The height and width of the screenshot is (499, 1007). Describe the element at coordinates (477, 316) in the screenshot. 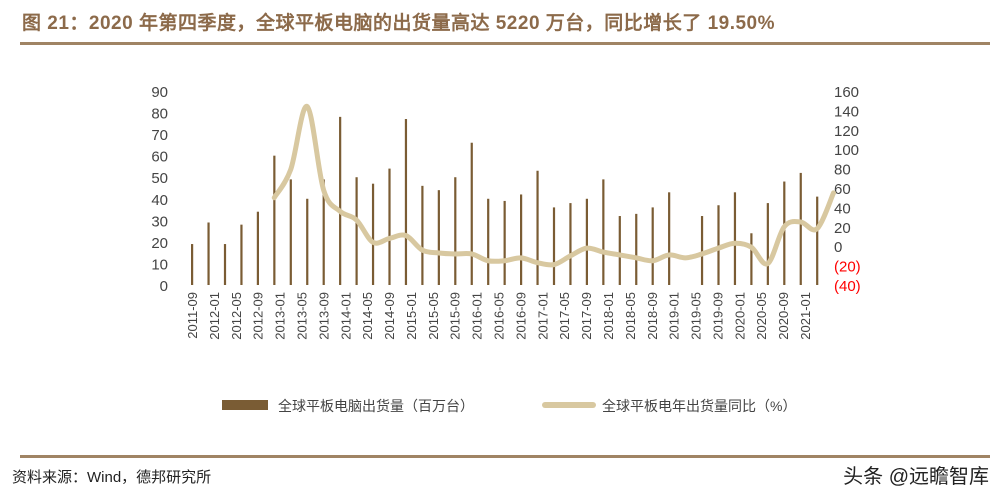

I see `x-axis-tick: 2016-01` at that location.